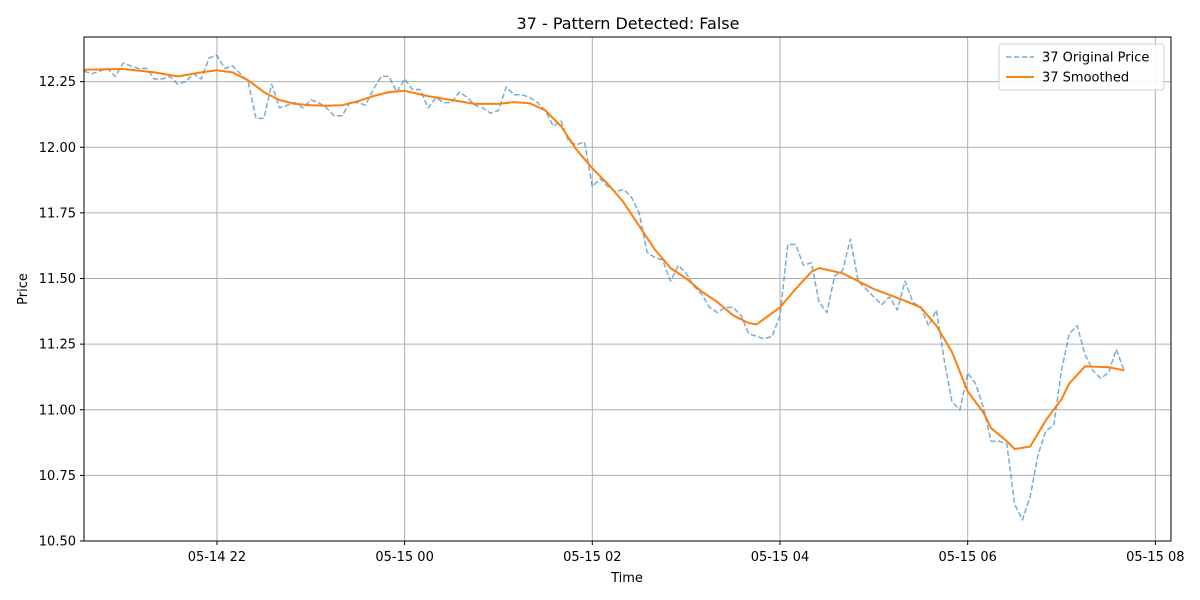  What do you see at coordinates (592, 557) in the screenshot?
I see `x-tick-label: 05-15 02` at bounding box center [592, 557].